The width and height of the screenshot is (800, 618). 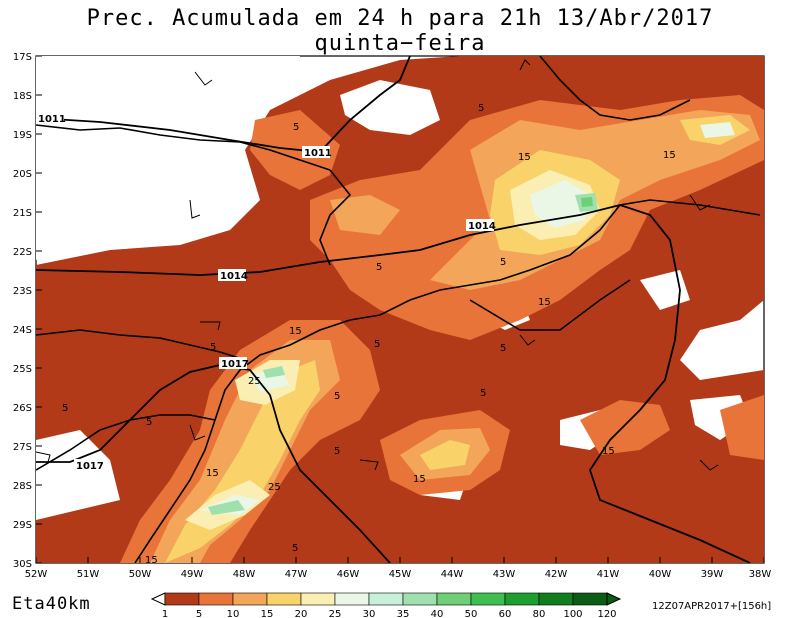 I want to click on lon-label: 43W, so click(x=504, y=574).